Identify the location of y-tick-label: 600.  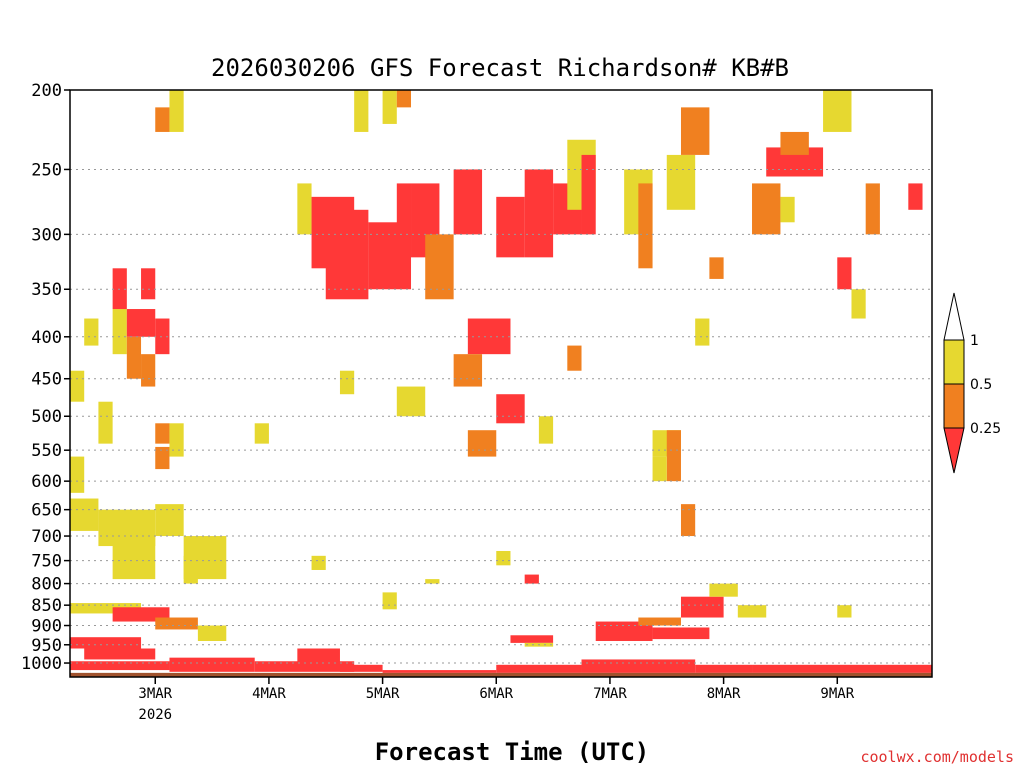
(46, 482).